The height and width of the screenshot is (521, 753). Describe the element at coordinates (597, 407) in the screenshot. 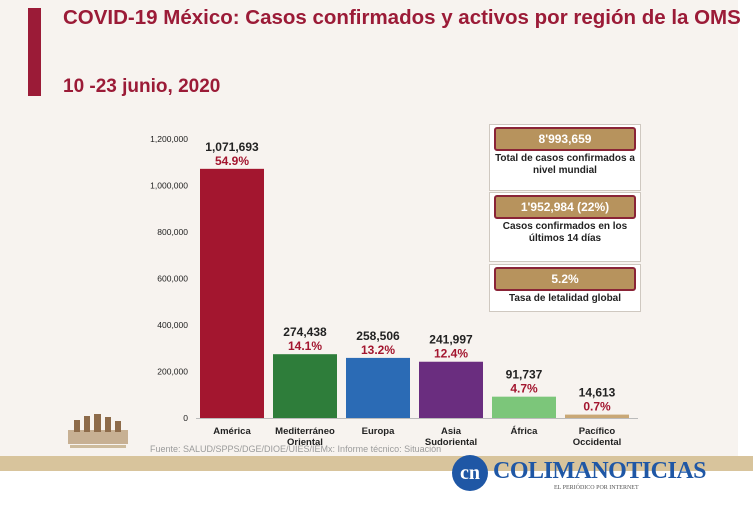

I see `data-label-percent: 0.7%` at that location.